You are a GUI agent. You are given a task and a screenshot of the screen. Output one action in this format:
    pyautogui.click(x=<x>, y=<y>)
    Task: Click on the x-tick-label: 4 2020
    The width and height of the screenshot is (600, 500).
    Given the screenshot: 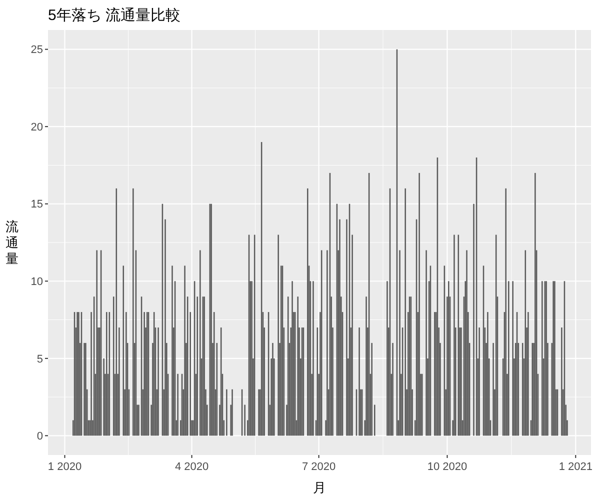 What is the action you would take?
    pyautogui.click(x=191, y=467)
    